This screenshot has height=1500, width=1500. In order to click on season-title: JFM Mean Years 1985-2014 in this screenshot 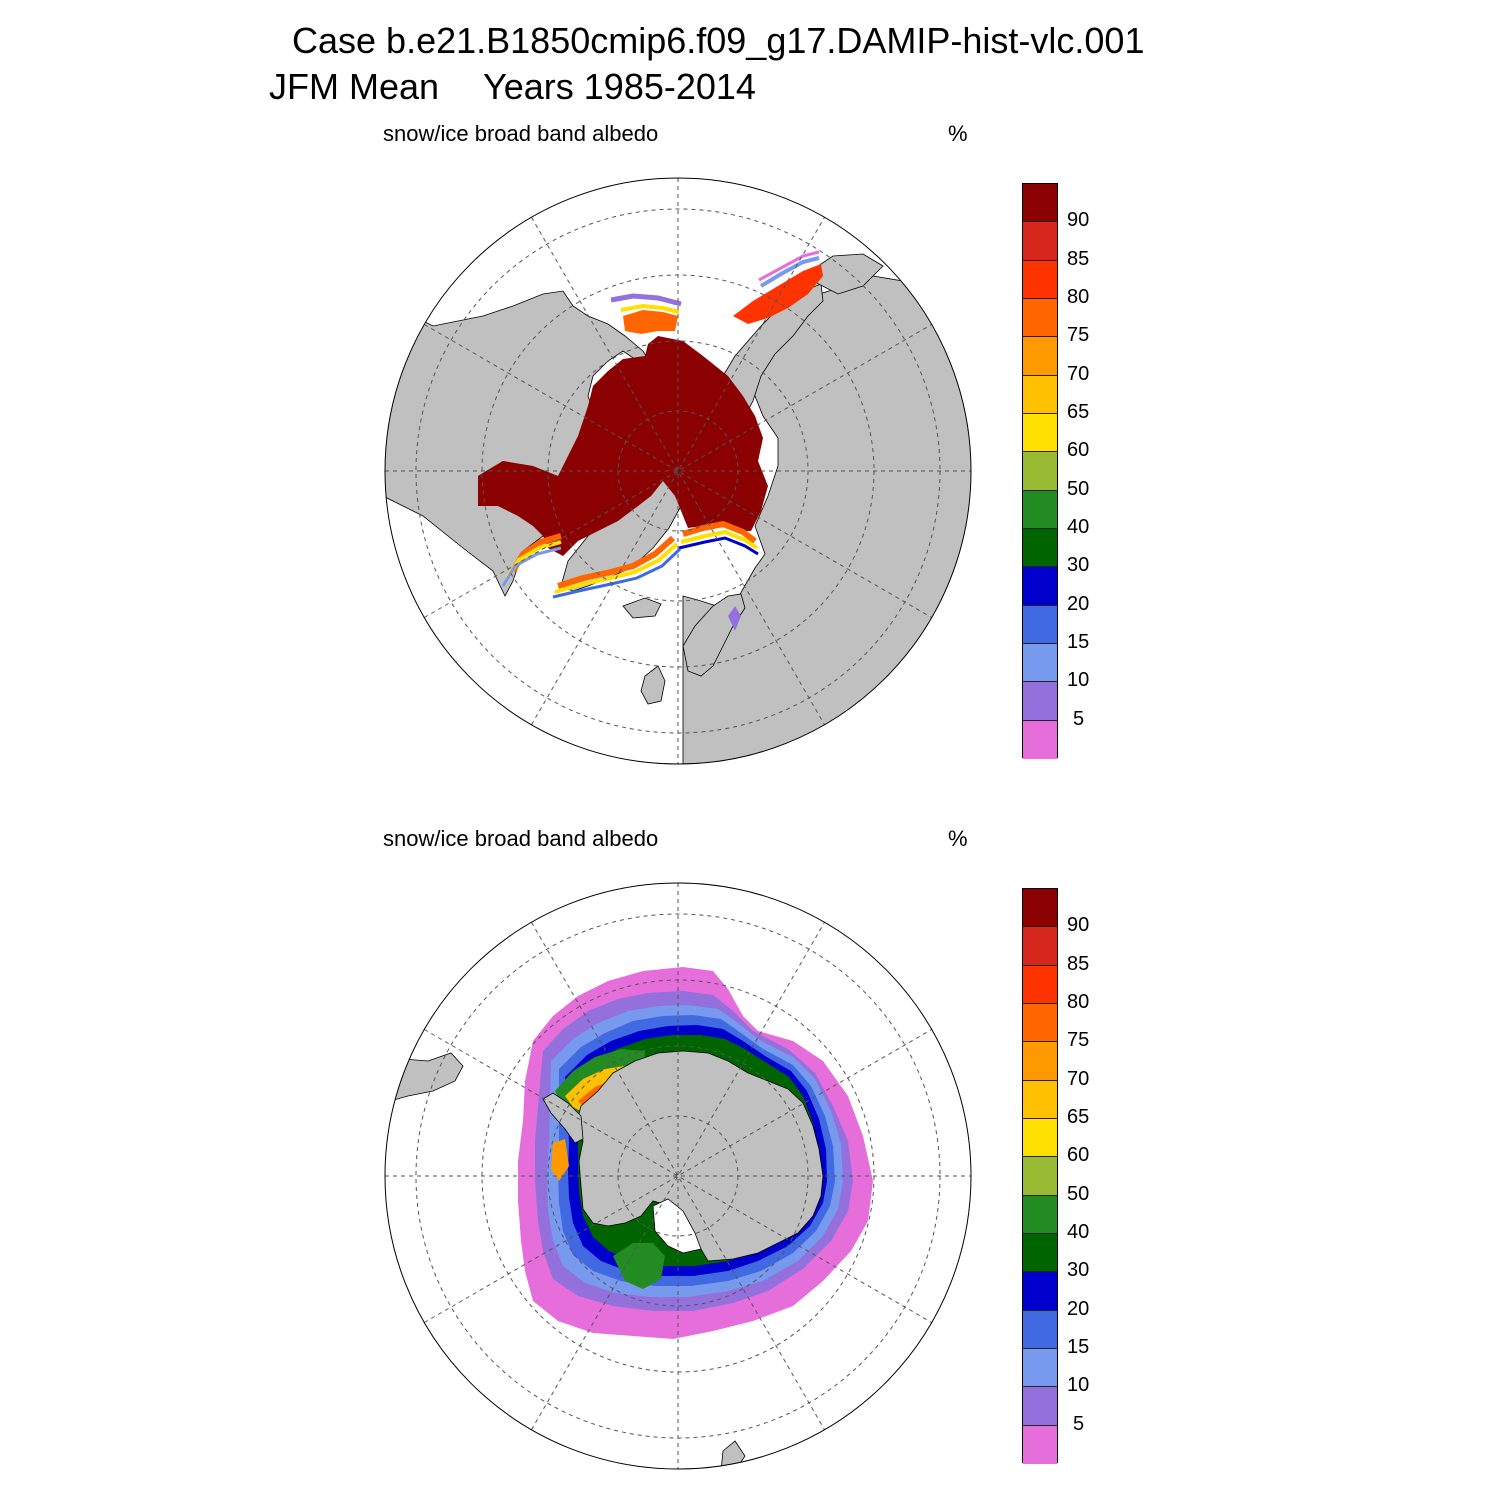, I will do `click(512, 87)`.